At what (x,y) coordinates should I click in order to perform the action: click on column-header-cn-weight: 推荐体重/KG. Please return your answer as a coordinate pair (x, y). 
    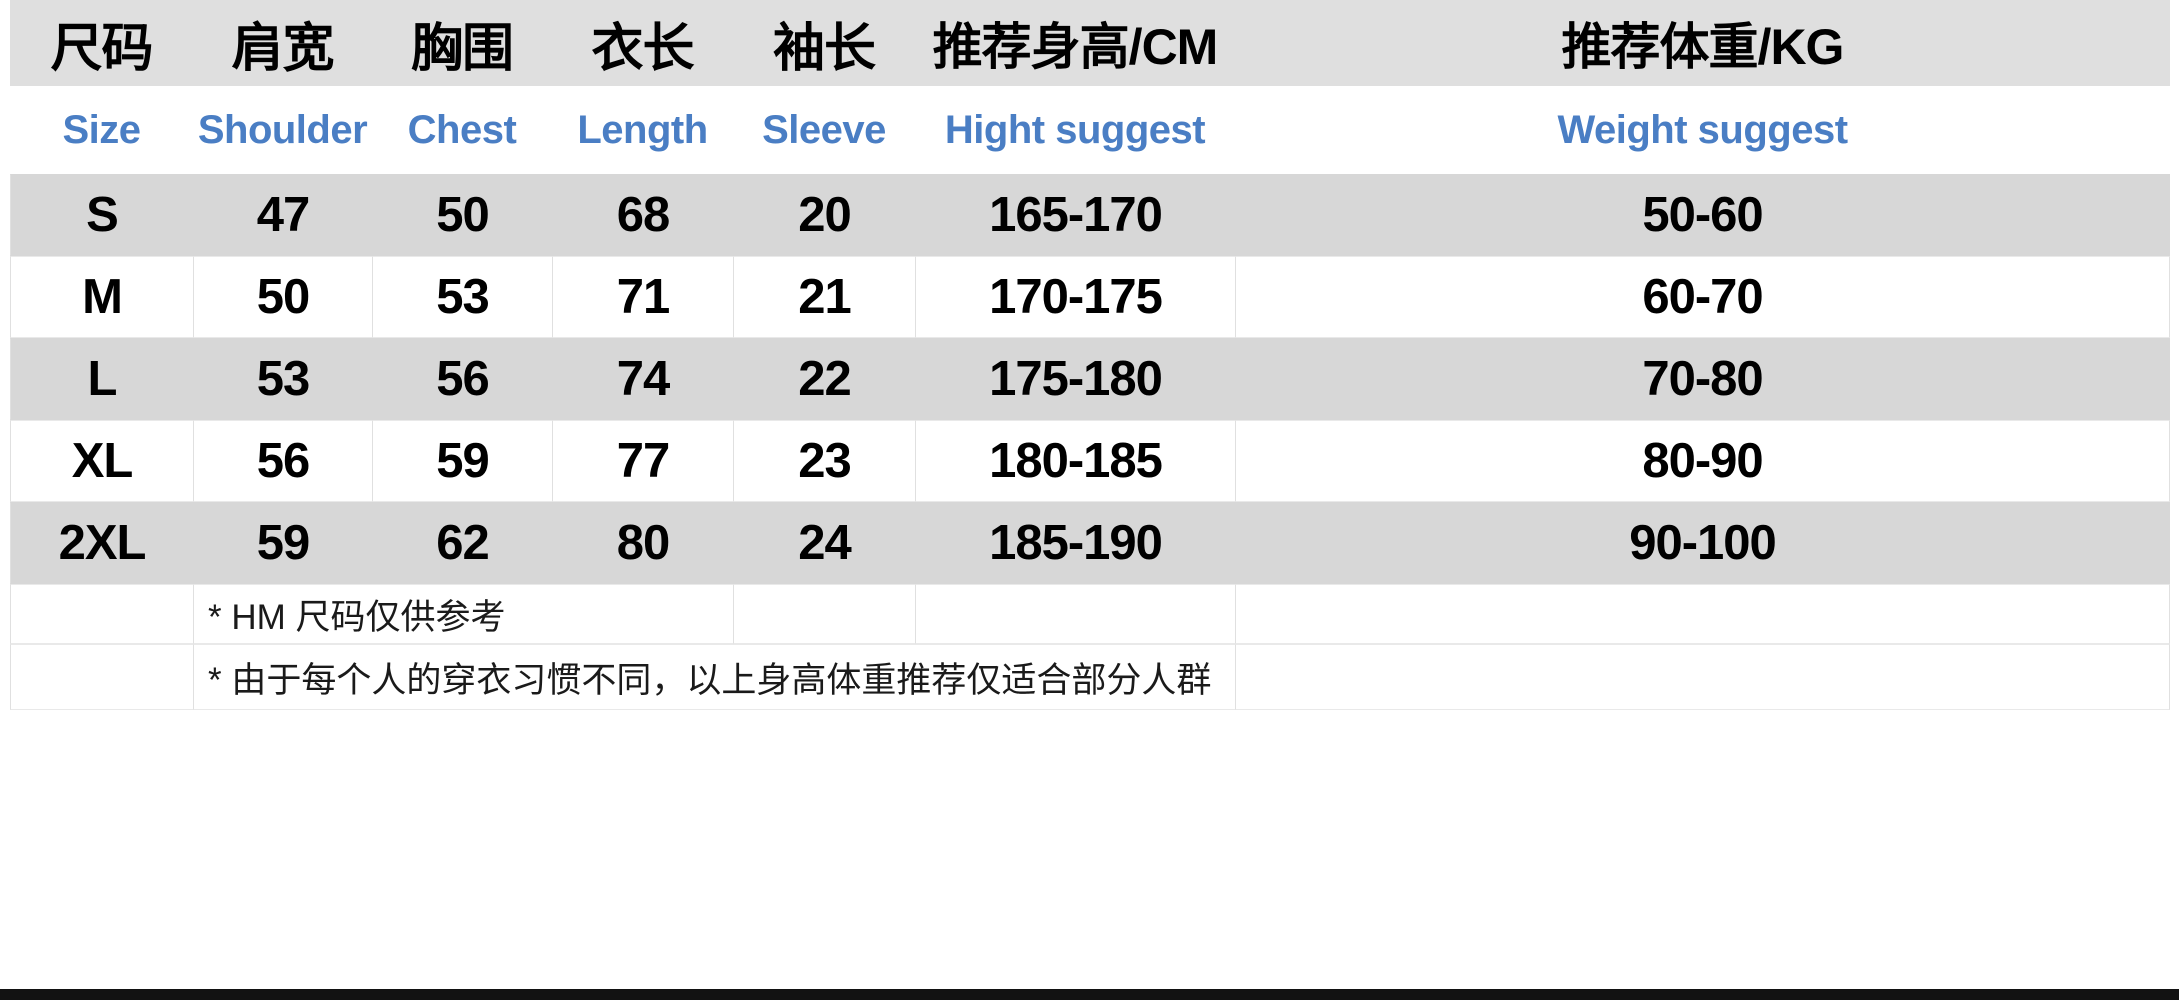
    Looking at the image, I should click on (1702, 43).